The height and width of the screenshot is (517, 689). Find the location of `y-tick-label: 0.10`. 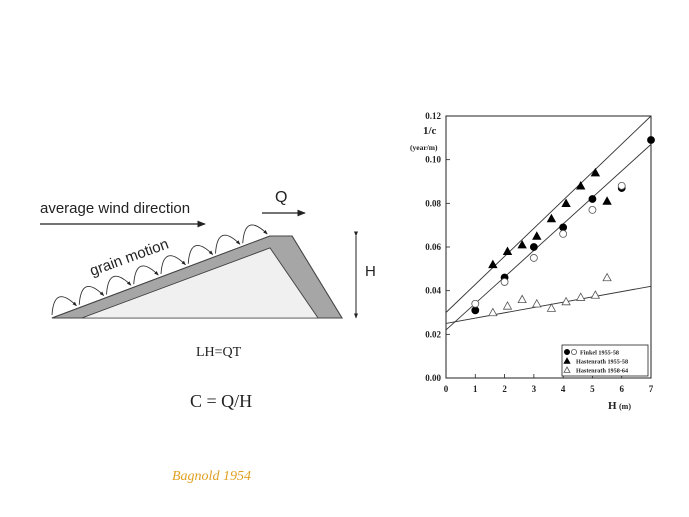

y-tick-label: 0.10 is located at coordinates (433, 160).